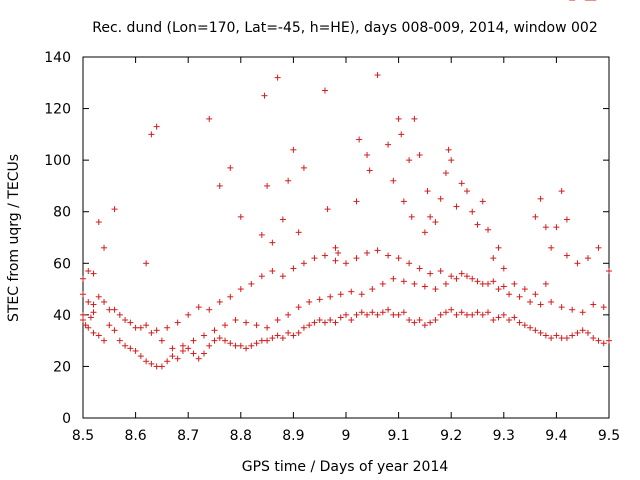  I want to click on x-tick-label: 9.3, so click(504, 436).